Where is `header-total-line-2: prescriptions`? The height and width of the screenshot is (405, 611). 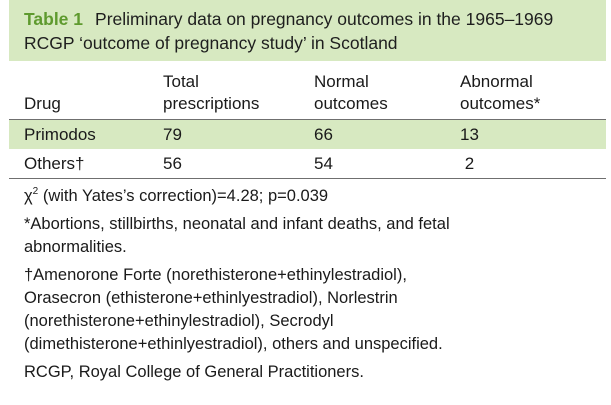 header-total-line-2: prescriptions is located at coordinates (211, 103).